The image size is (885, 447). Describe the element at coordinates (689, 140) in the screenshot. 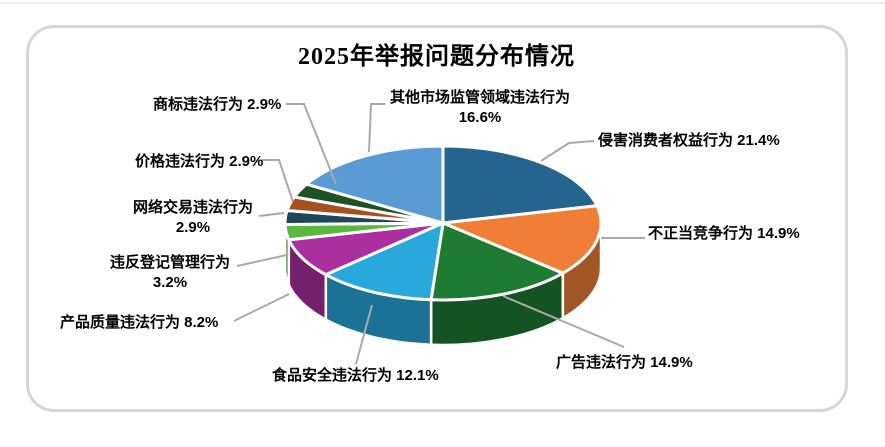

I see `slice-label-consumer-rights: 侵害消费者权益行为 21.4%` at that location.